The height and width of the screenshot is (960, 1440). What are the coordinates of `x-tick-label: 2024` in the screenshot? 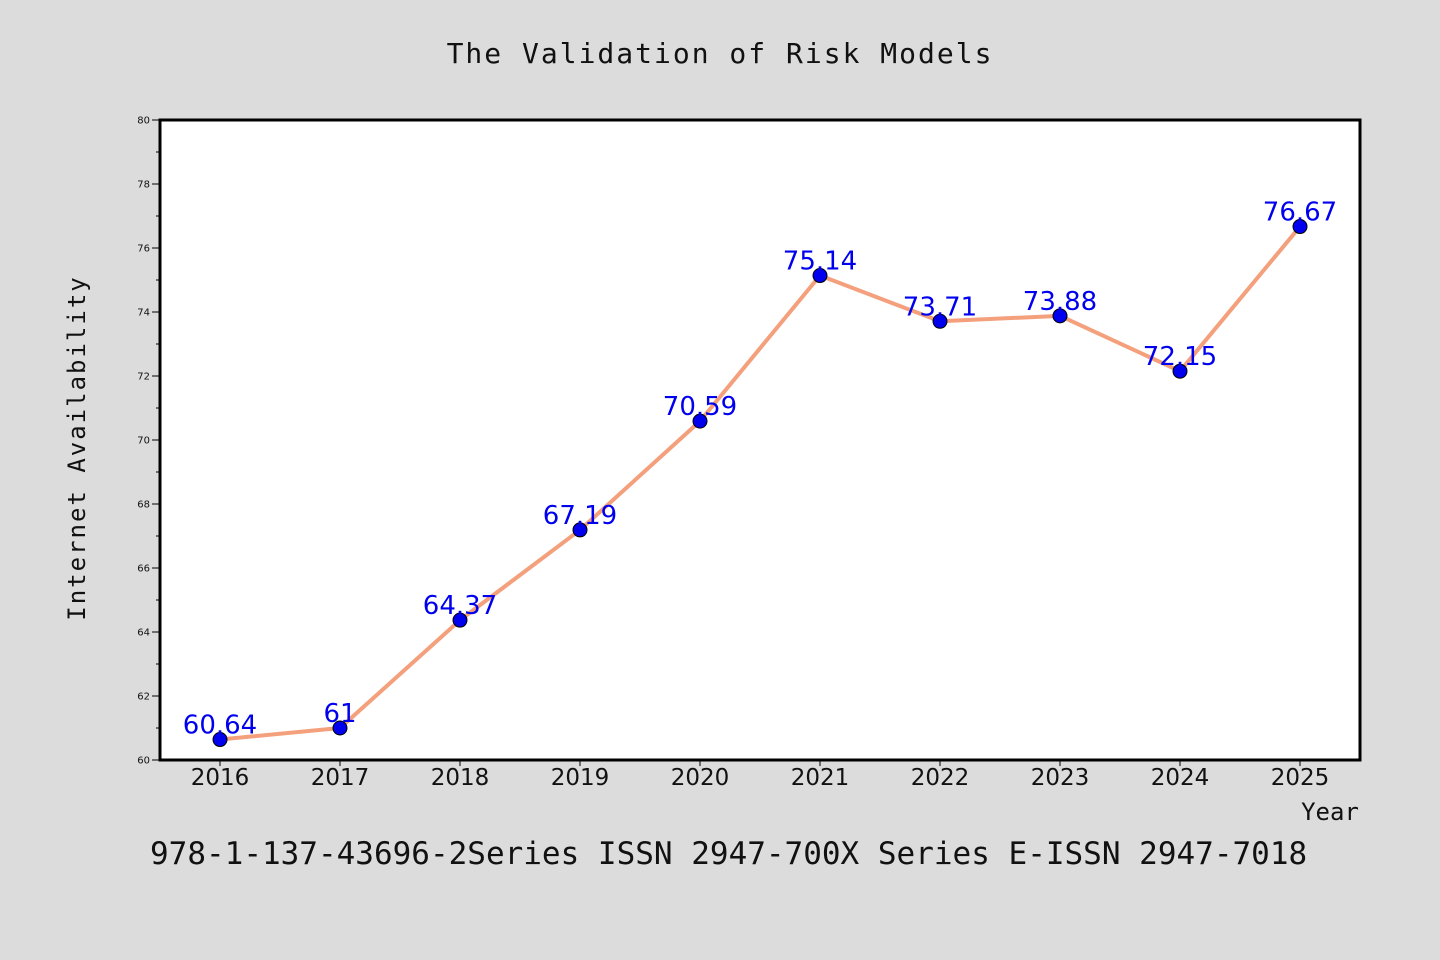 It's located at (1180, 778).